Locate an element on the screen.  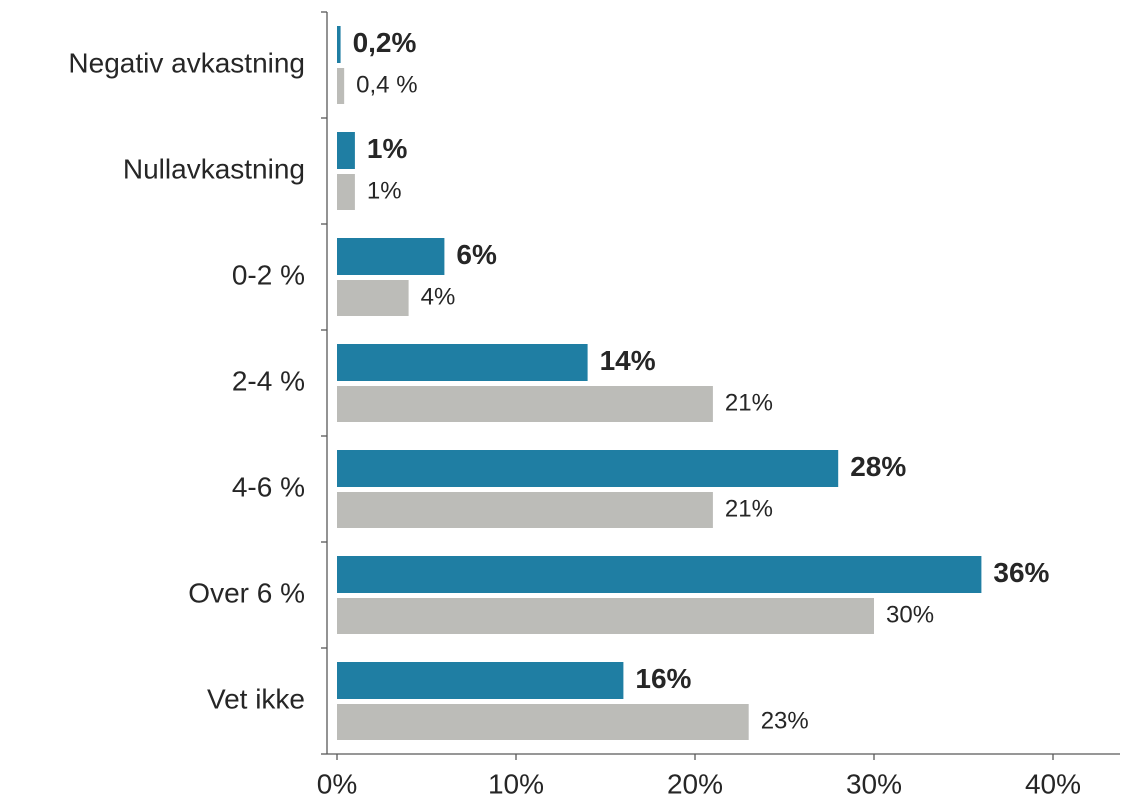
data-label: 16% is located at coordinates (663, 678).